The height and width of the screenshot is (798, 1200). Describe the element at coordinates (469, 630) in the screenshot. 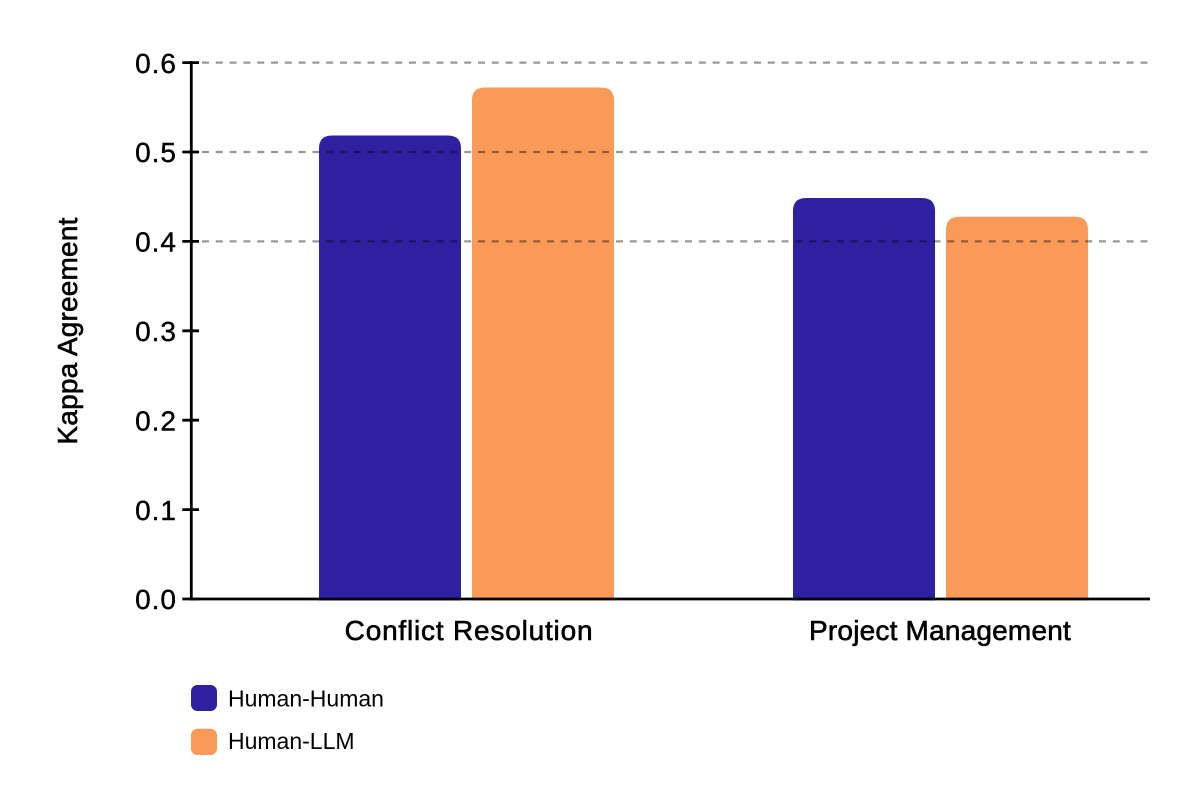

I see `svg-text: Conflict Resolution` at that location.